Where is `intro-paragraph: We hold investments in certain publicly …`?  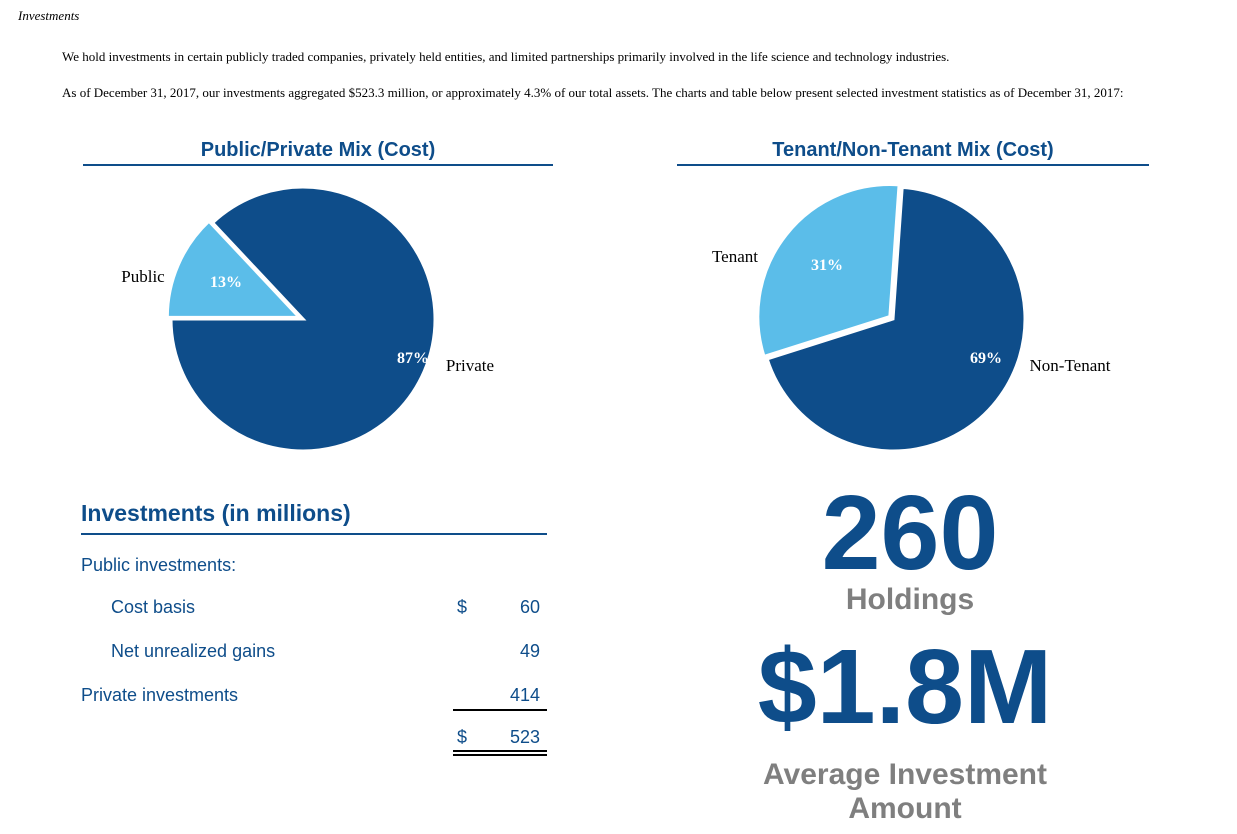
intro-paragraph: We hold investments in certain publicly … is located at coordinates (506, 56).